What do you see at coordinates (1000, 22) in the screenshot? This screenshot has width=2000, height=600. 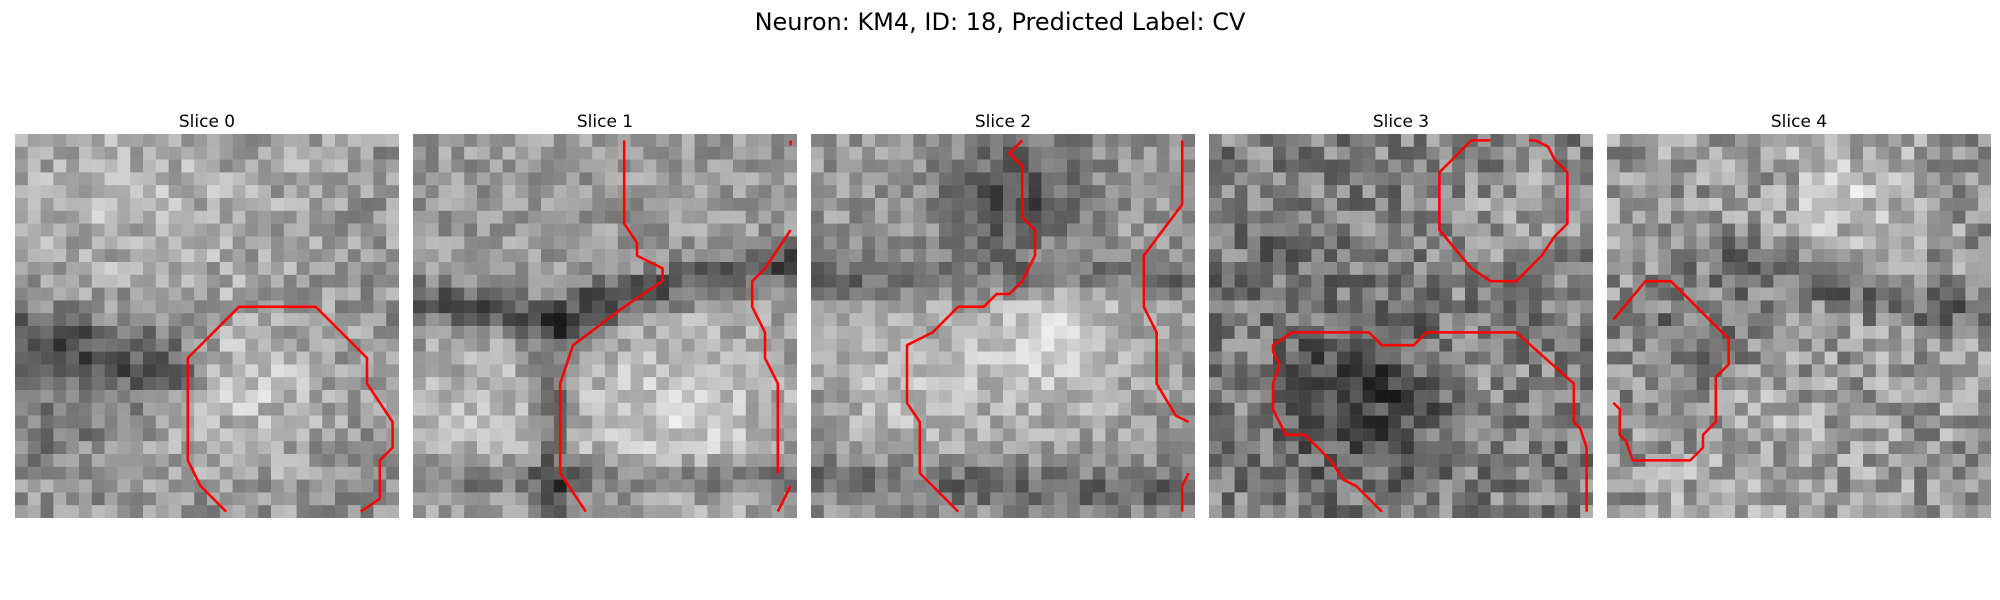 I see `figure-title: Neuron: KM4, ID: 18, Predicted Label: CV` at bounding box center [1000, 22].